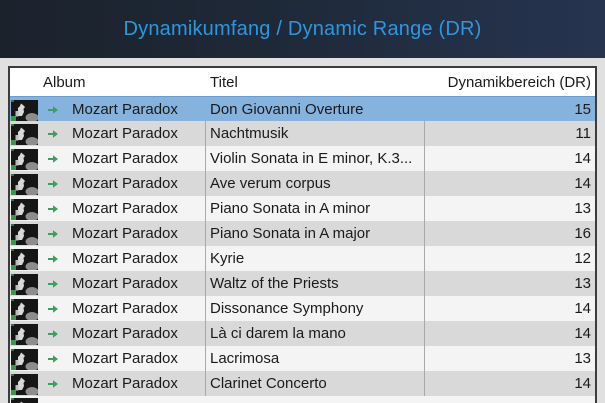 The height and width of the screenshot is (403, 605). Describe the element at coordinates (582, 208) in the screenshot. I see `dr-cell: 13` at that location.